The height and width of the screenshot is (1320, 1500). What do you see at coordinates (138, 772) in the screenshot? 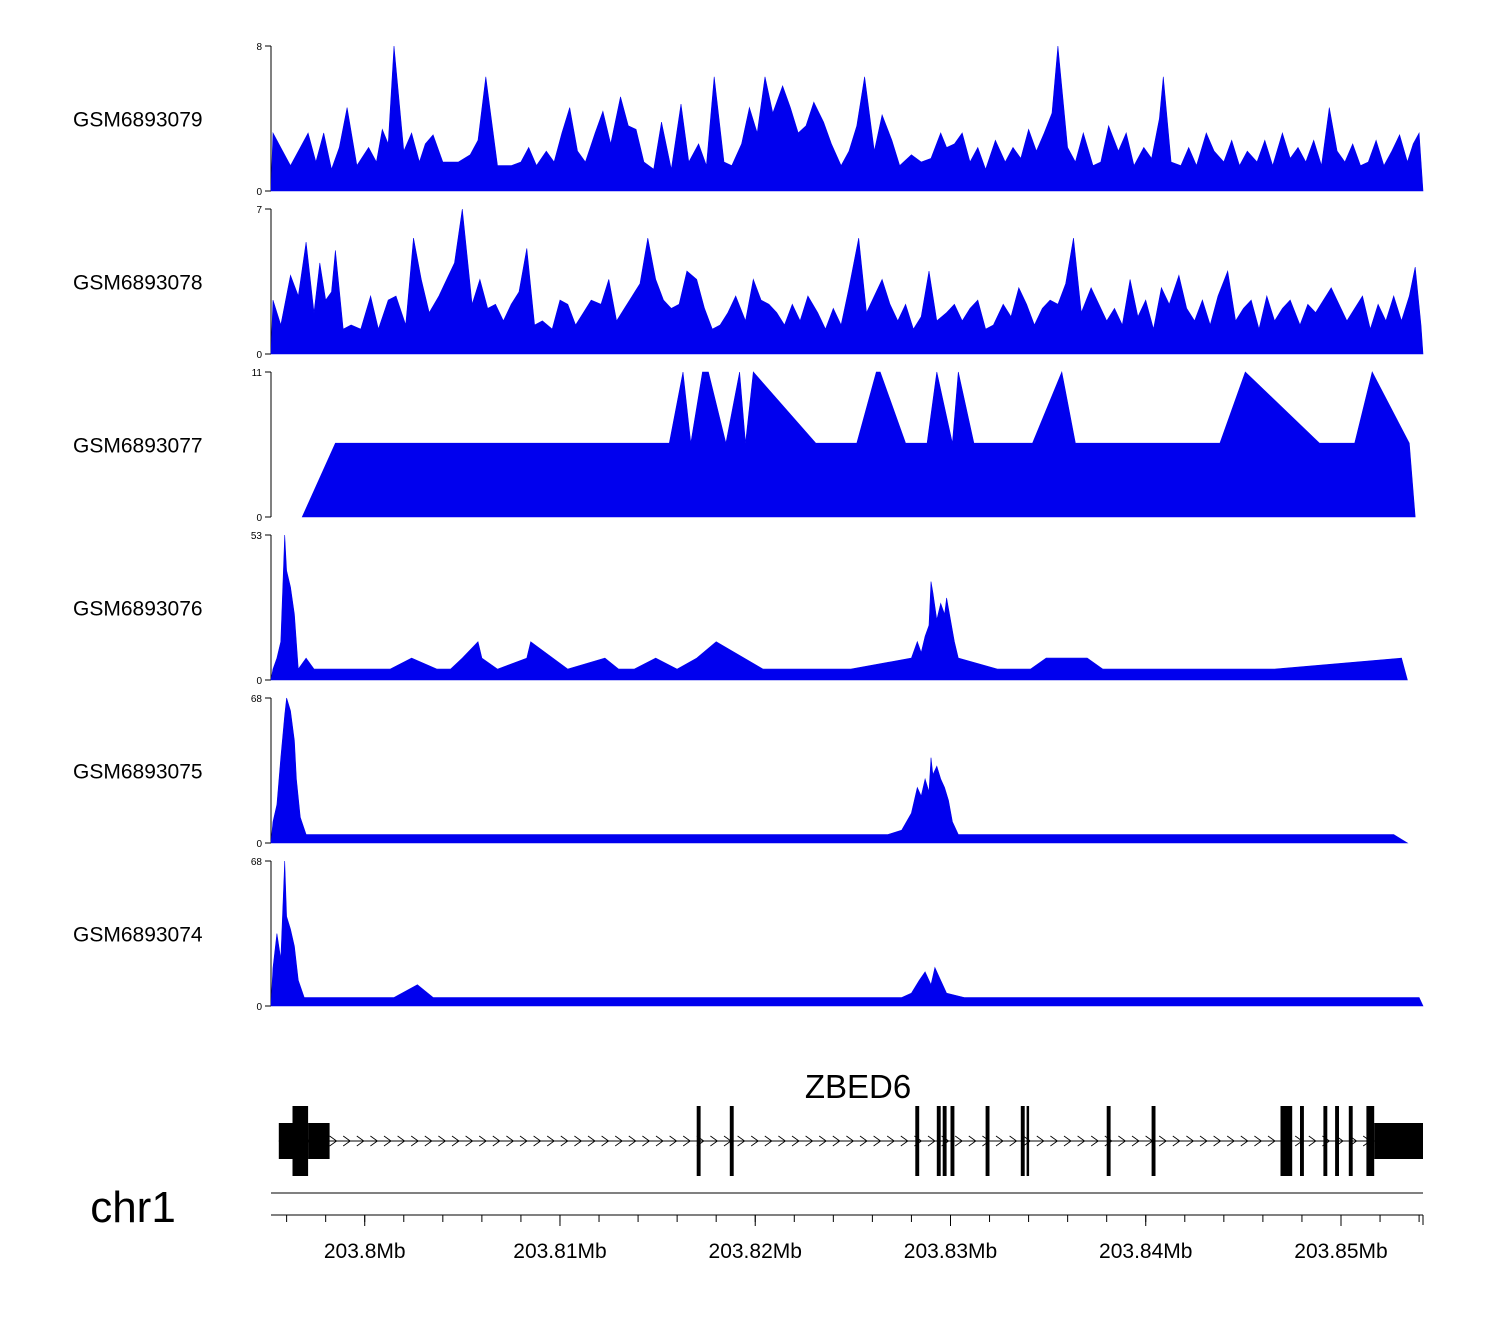
I see `track-label: GSM6893075` at bounding box center [138, 772].